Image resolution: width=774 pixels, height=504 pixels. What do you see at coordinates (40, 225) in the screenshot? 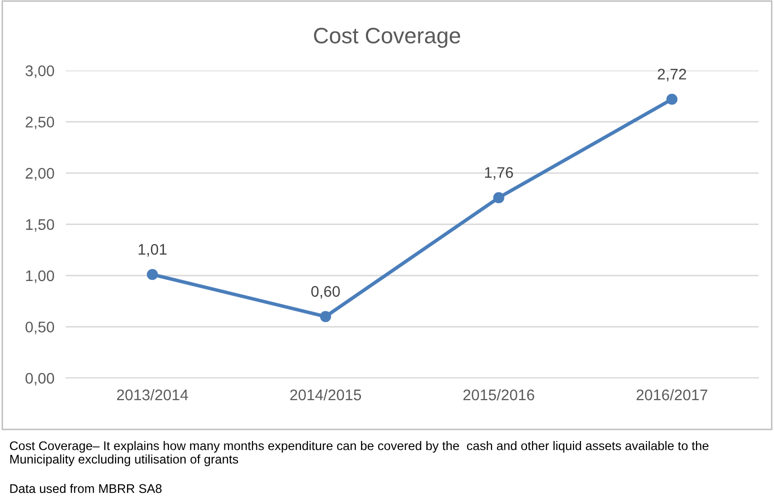
I see `y-tick-label: 1,50` at bounding box center [40, 225].